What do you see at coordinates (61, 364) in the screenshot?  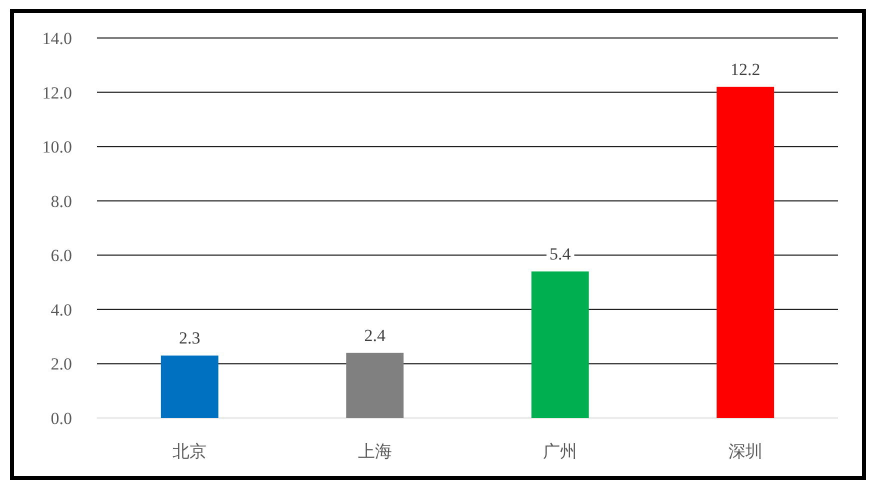 I see `y-tick-label: 2.0` at bounding box center [61, 364].